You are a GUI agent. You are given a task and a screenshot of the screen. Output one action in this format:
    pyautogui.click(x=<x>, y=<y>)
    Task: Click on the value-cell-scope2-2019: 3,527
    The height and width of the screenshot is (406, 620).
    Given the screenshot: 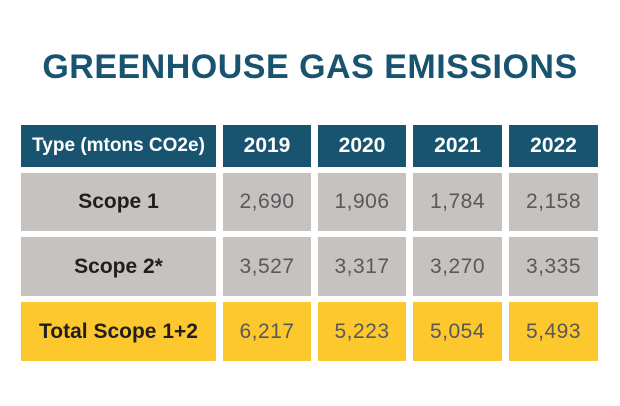 What is the action you would take?
    pyautogui.click(x=267, y=266)
    